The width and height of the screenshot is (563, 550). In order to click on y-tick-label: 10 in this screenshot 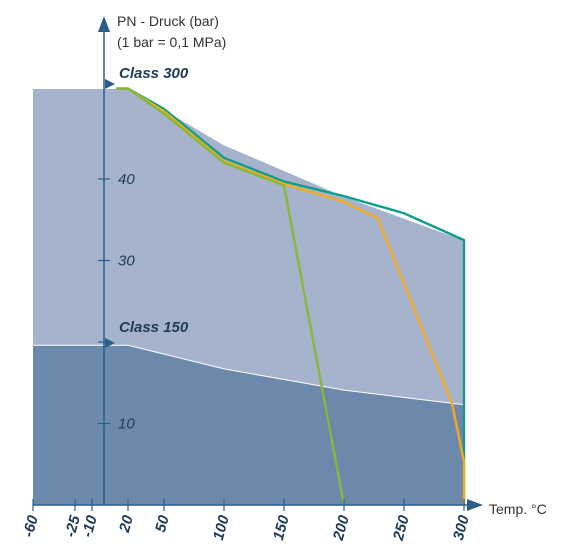, I will do `click(126, 424)`.